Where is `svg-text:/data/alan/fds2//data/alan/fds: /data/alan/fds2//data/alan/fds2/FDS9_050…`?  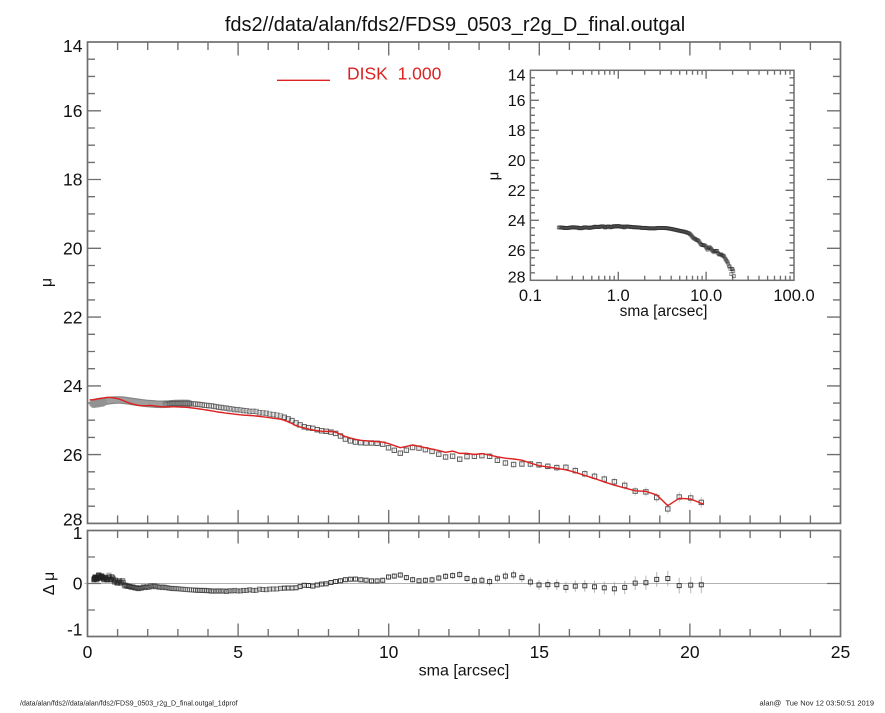 svg-text:/data/alan/fds2//data/alan/fds: /data/alan/fds2//data/alan/fds2/FDS9_050… is located at coordinates (129, 704).